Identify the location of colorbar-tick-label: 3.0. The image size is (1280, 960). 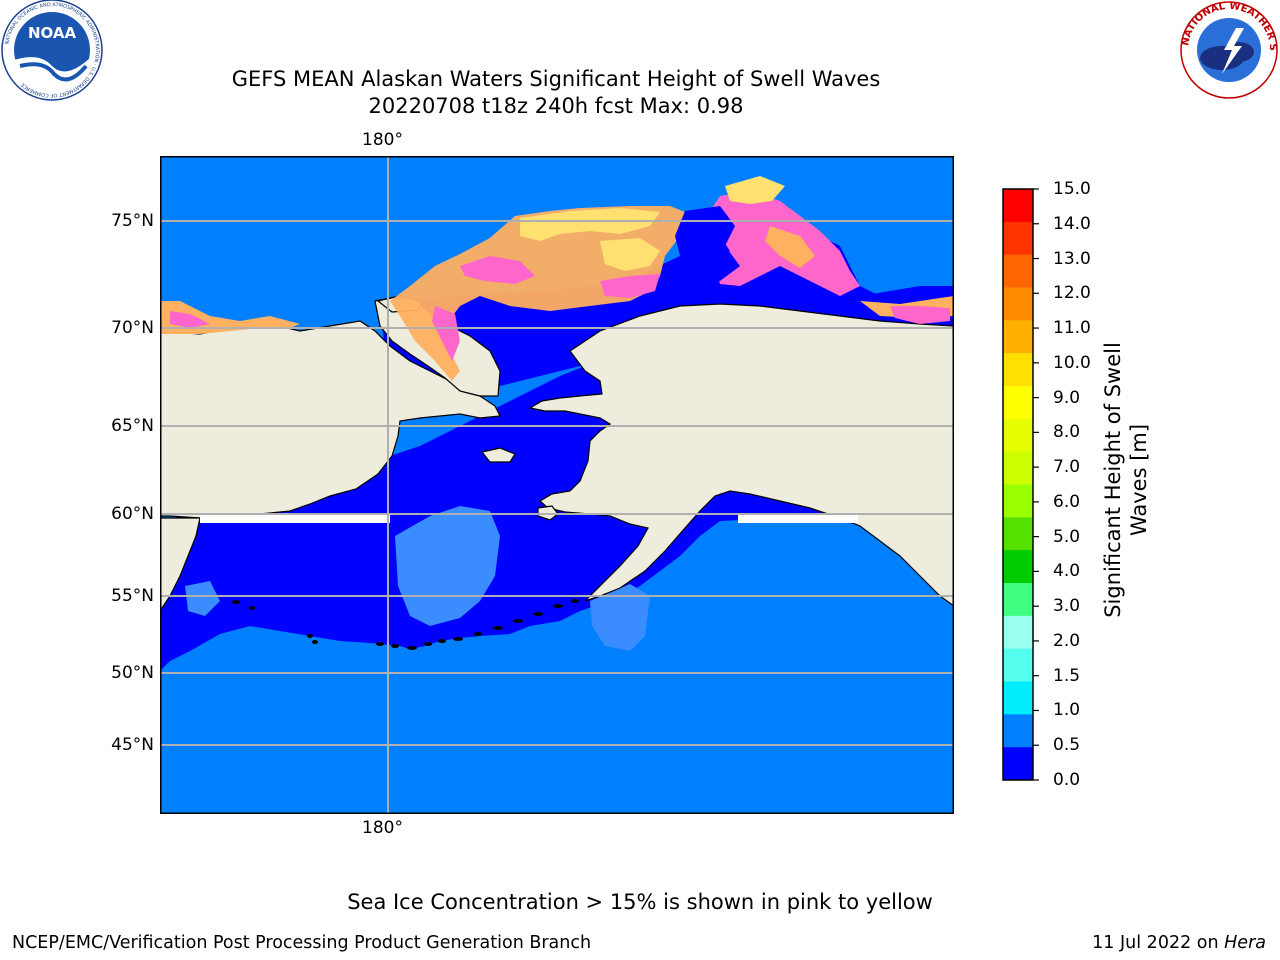
(1067, 606).